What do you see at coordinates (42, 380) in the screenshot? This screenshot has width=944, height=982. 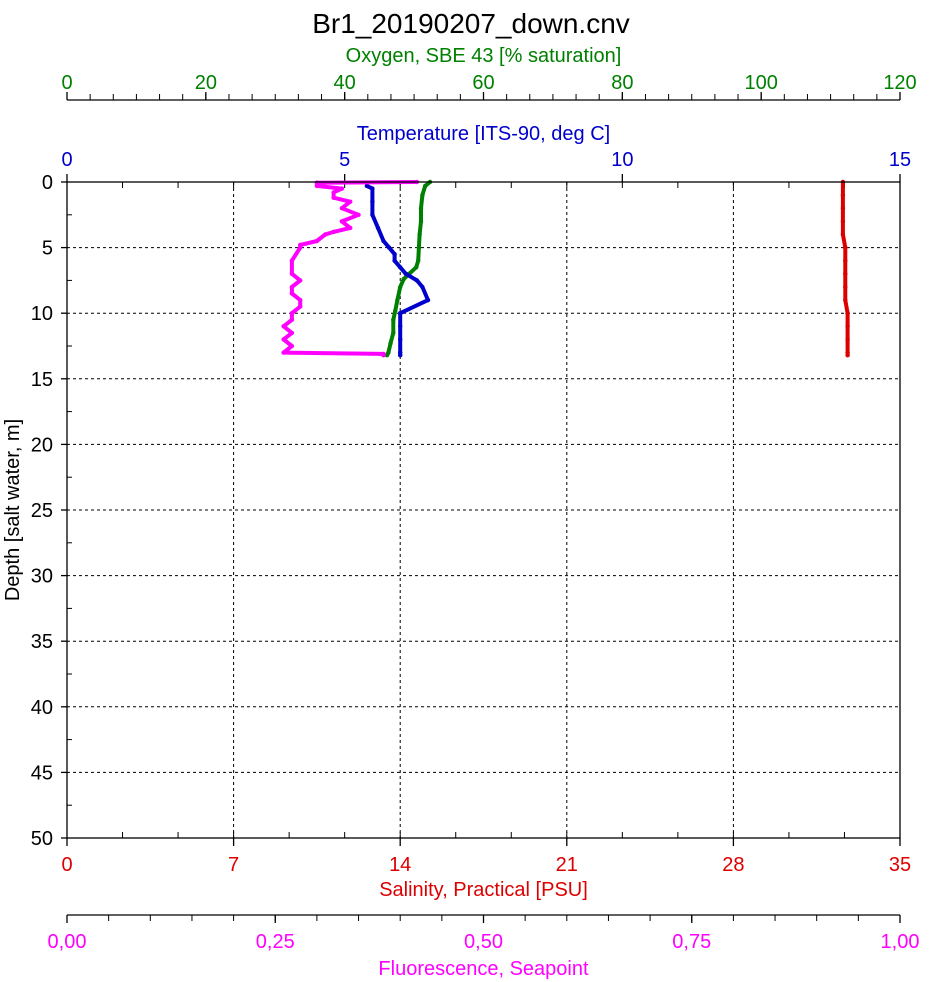 I see `y-tick-label: 15` at bounding box center [42, 380].